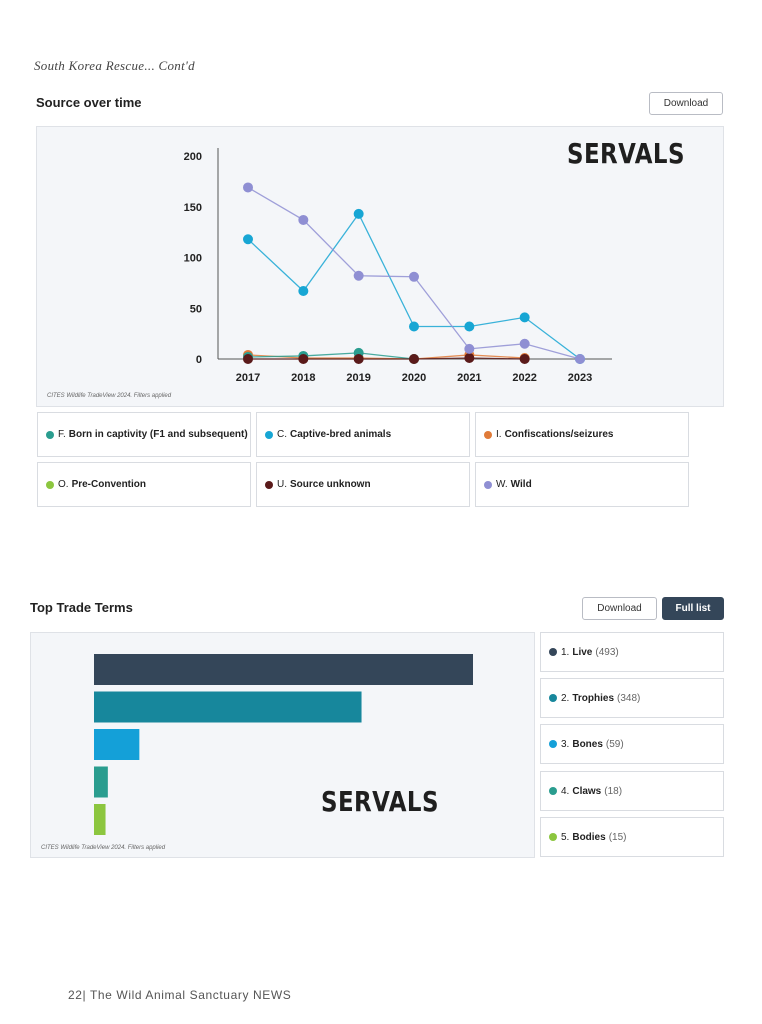 The width and height of the screenshot is (762, 1024). What do you see at coordinates (341, 434) in the screenshot?
I see `legend-label: Captive-bred animals` at bounding box center [341, 434].